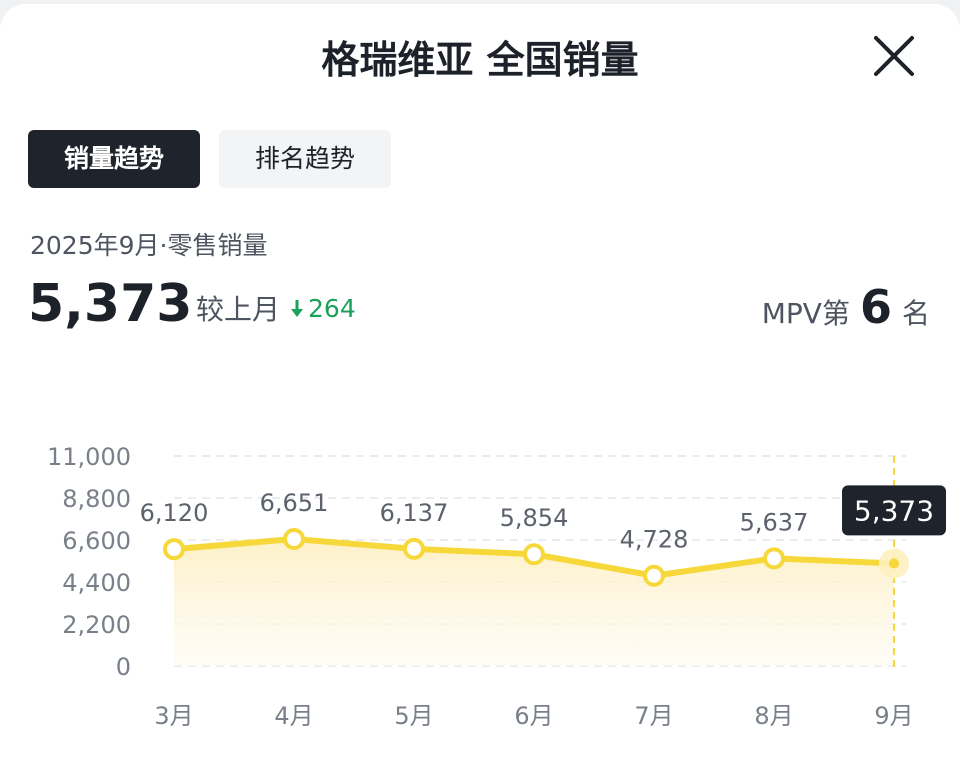 The width and height of the screenshot is (960, 764). Describe the element at coordinates (293, 716) in the screenshot. I see `x-tick-label: 4月` at that location.